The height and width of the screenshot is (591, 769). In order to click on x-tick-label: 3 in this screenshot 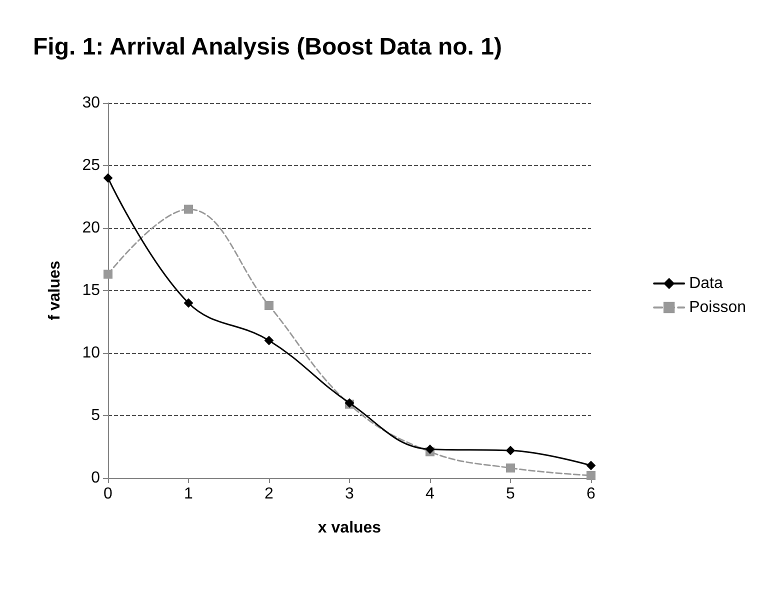, I will do `click(349, 494)`.